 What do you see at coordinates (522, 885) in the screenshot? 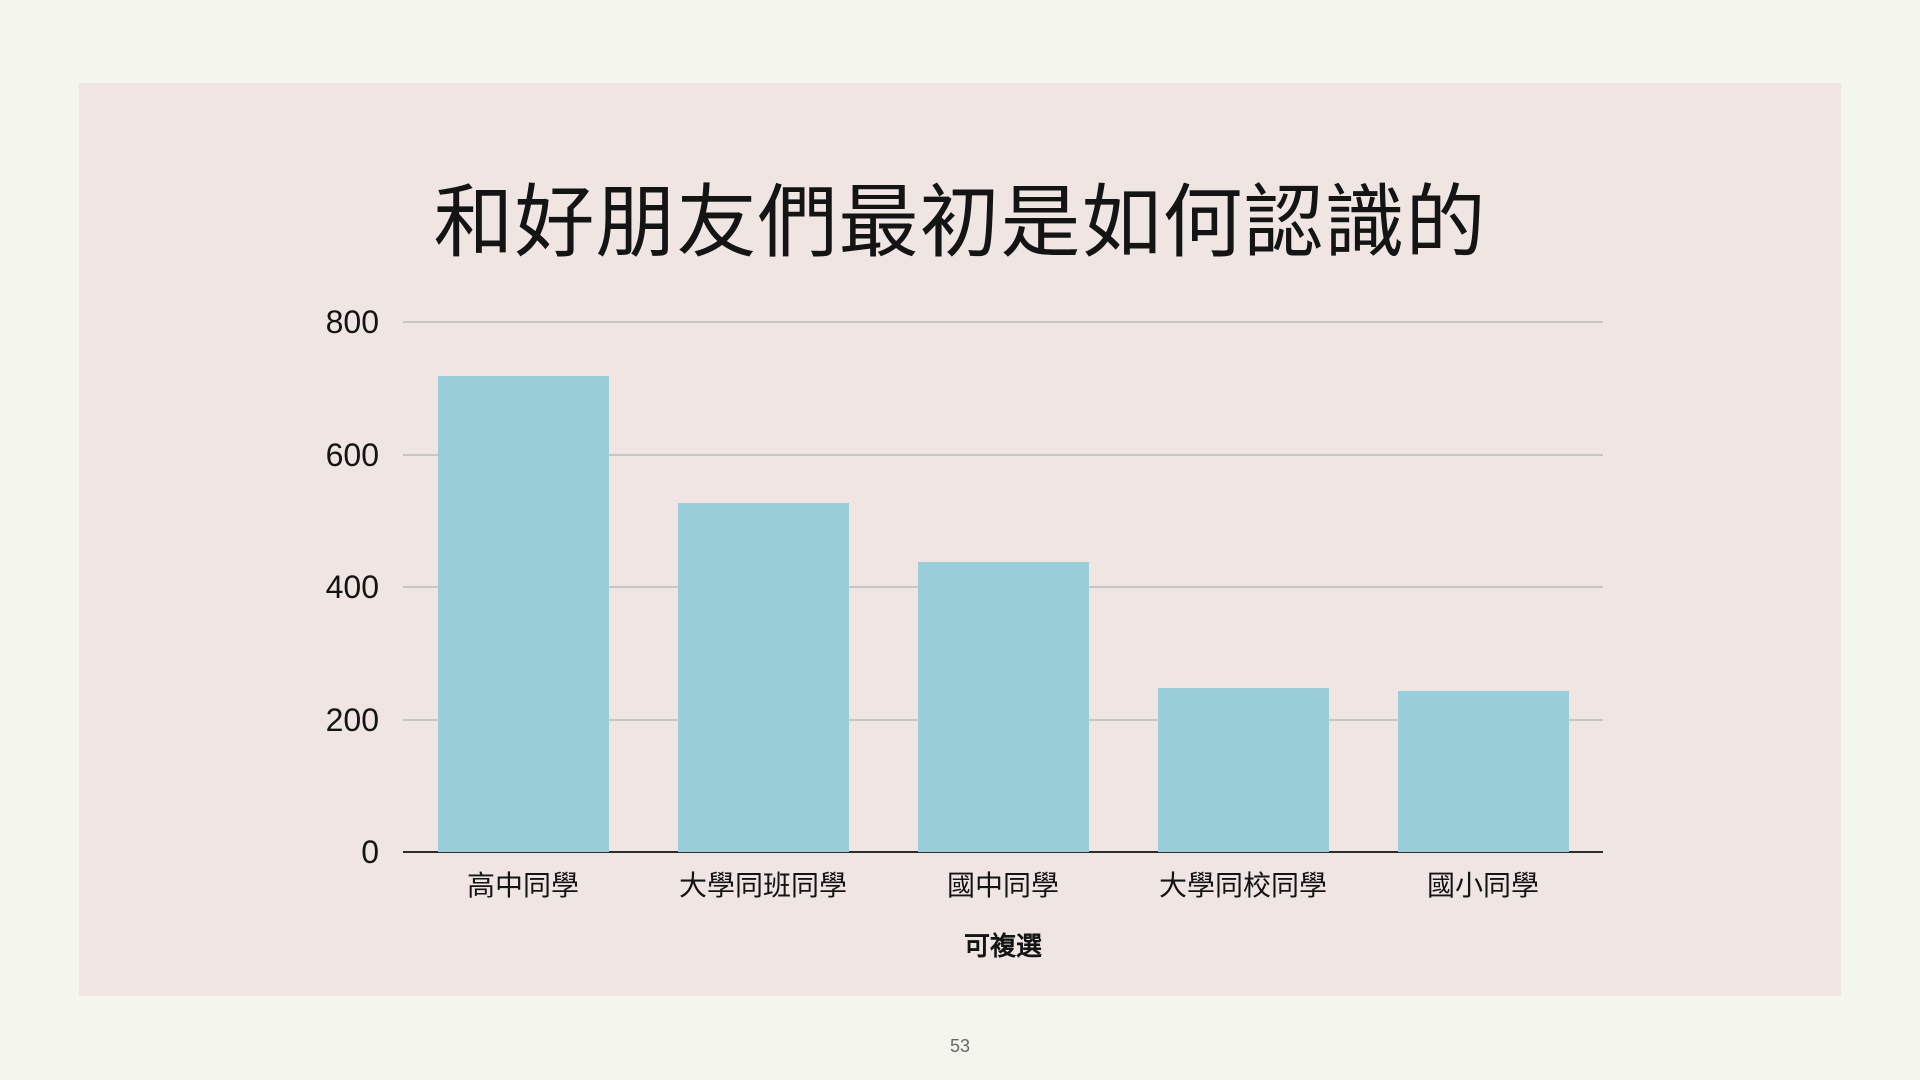
I see `x-tick-label-1: 高中同學` at bounding box center [522, 885].